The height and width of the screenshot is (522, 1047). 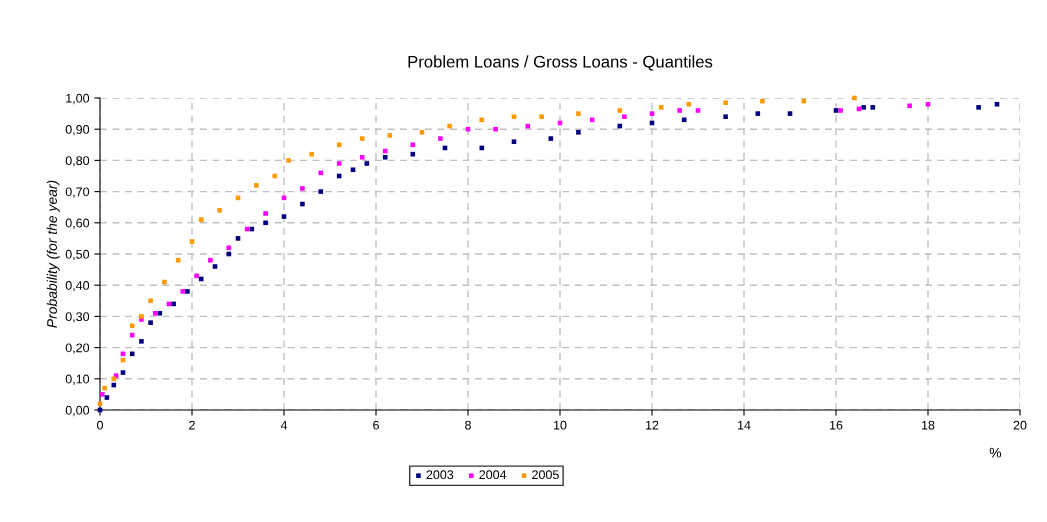 What do you see at coordinates (53, 254) in the screenshot?
I see `y-axis-title: Probability (for the year)` at bounding box center [53, 254].